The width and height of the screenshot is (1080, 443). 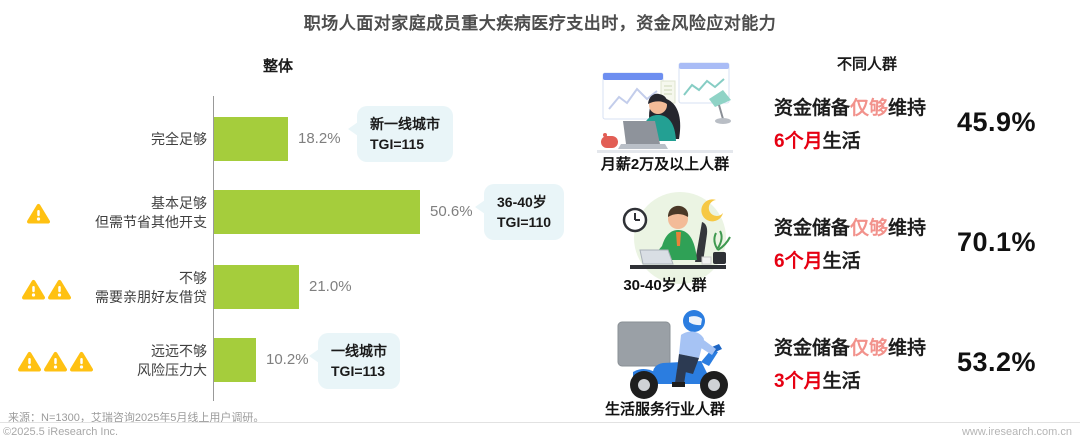 What do you see at coordinates (664, 409) in the screenshot?
I see `group-caption: 生活服务行业人群` at bounding box center [664, 409].